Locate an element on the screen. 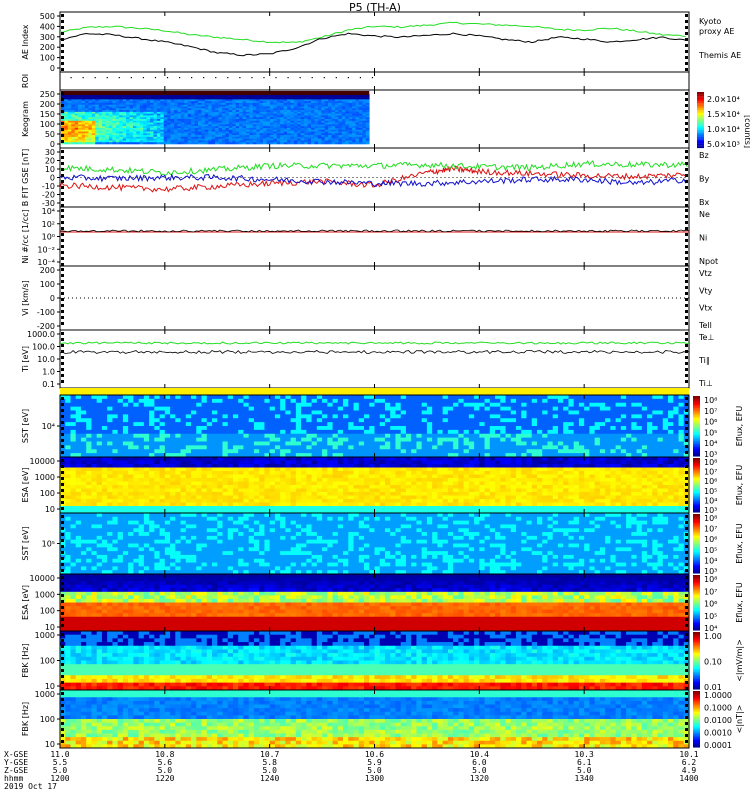 Image resolution: width=750 pixels, height=800 pixels. overview-band is located at coordinates (374, 391).